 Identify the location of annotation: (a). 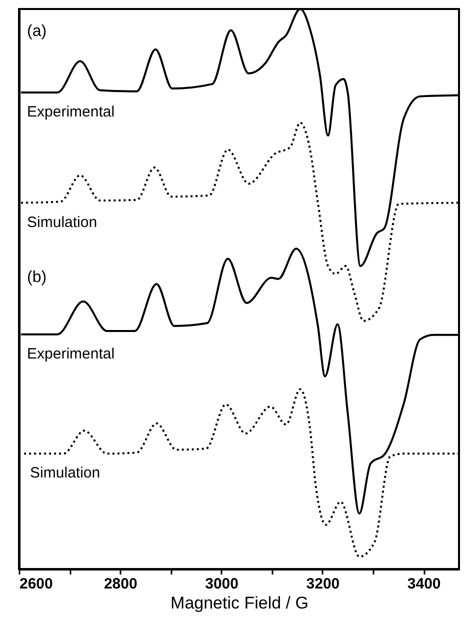
(37, 31).